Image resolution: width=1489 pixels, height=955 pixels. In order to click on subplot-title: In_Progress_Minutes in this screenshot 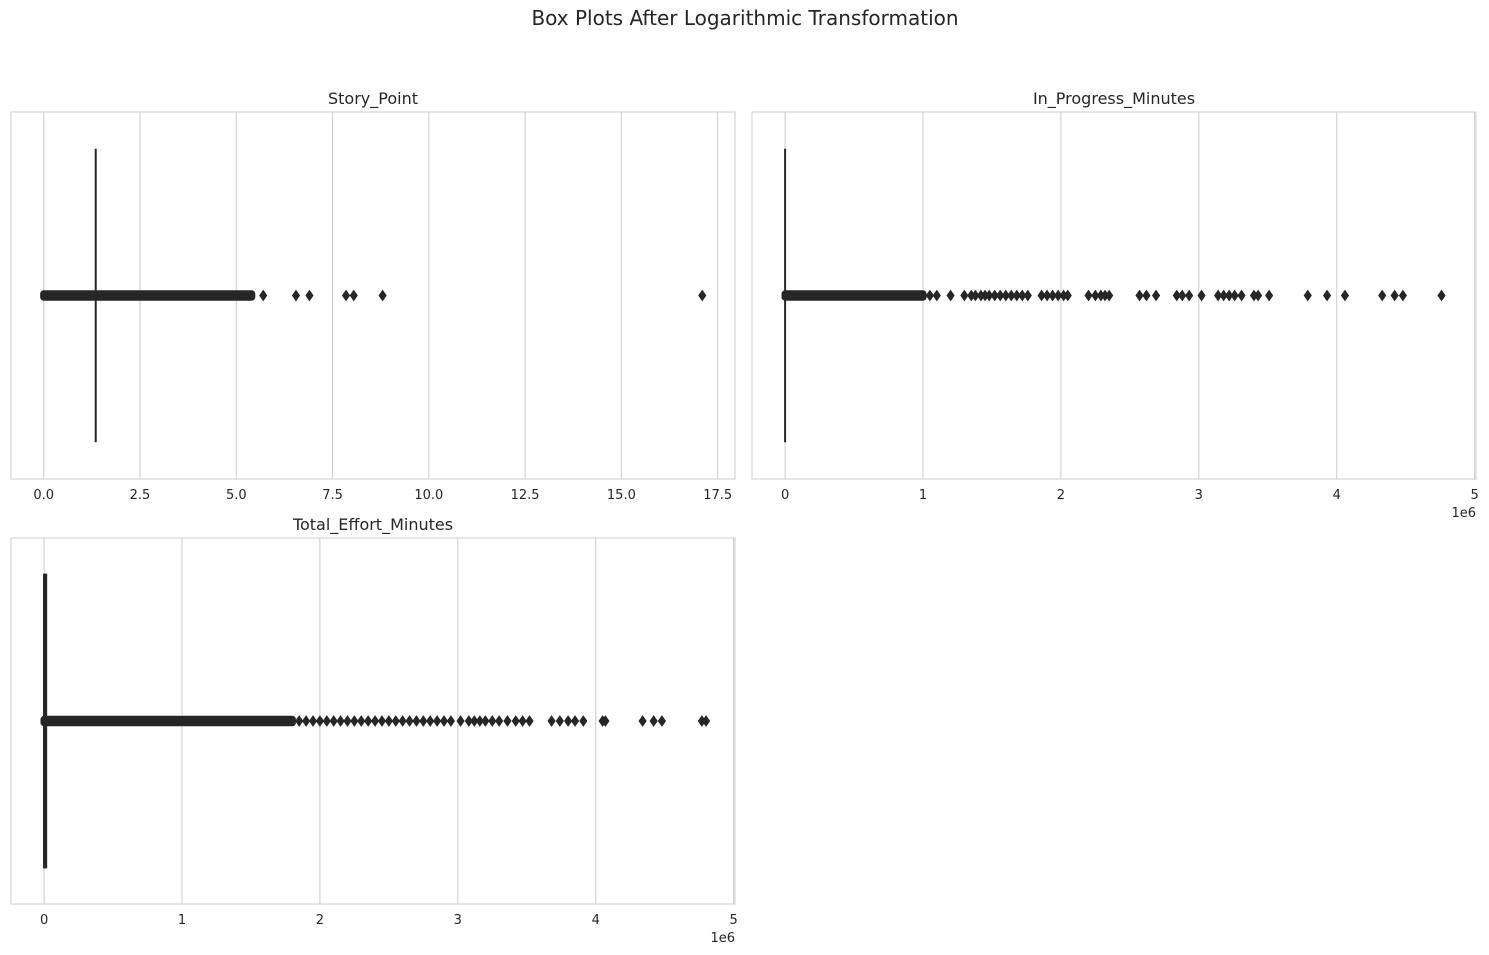, I will do `click(1114, 99)`.